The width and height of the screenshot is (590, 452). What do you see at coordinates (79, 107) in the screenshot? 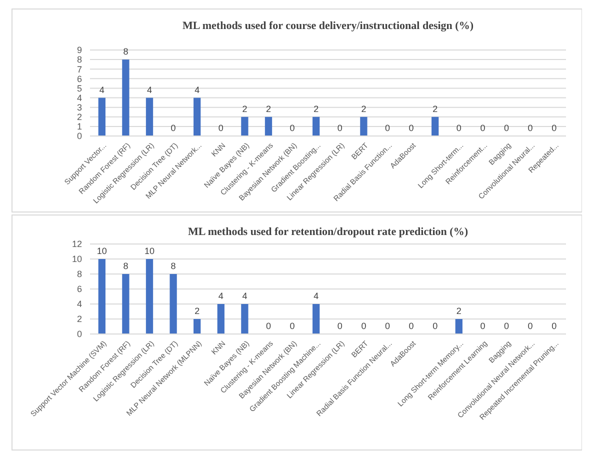
I see `y-tick-label: 3` at bounding box center [79, 107].